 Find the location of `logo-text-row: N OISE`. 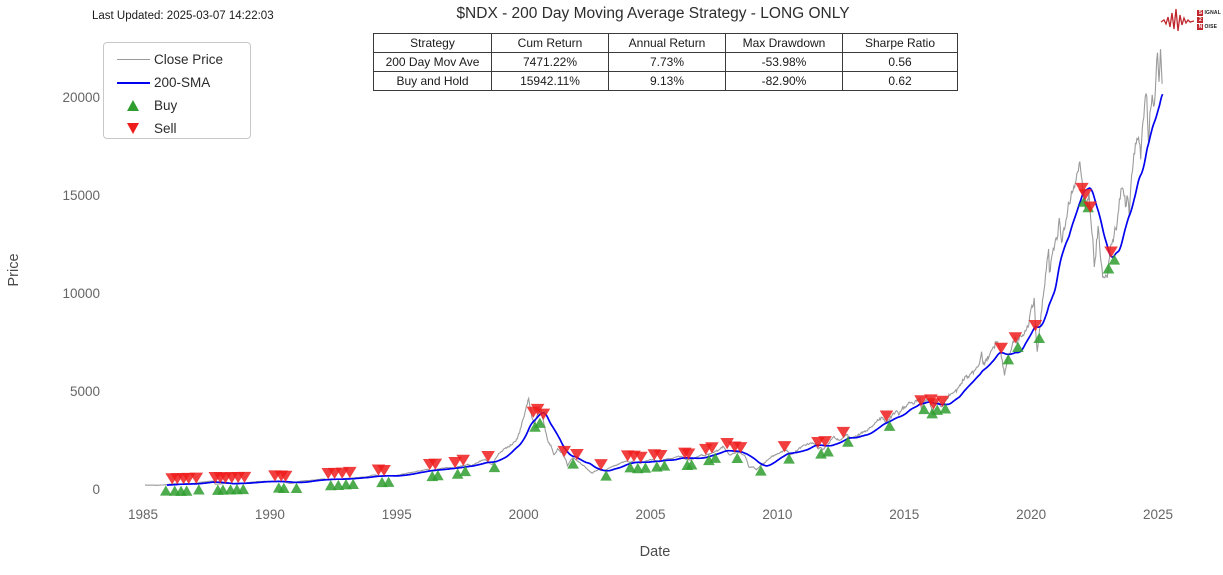

logo-text-row: N OISE is located at coordinates (1209, 27).